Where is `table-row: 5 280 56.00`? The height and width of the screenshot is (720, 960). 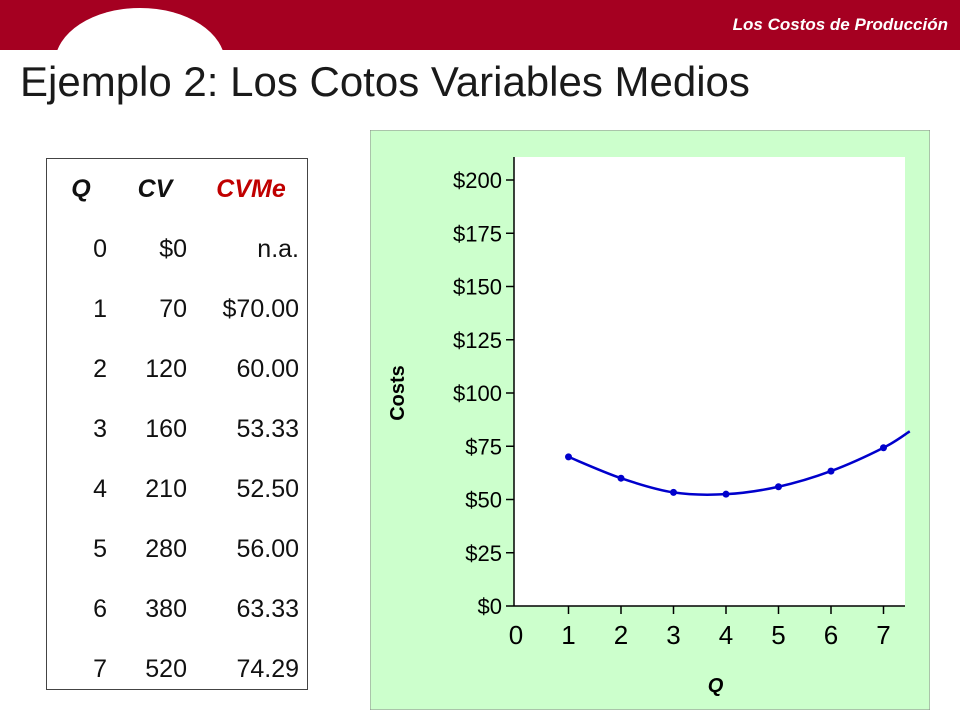
table-row: 5 280 56.00 is located at coordinates (177, 549).